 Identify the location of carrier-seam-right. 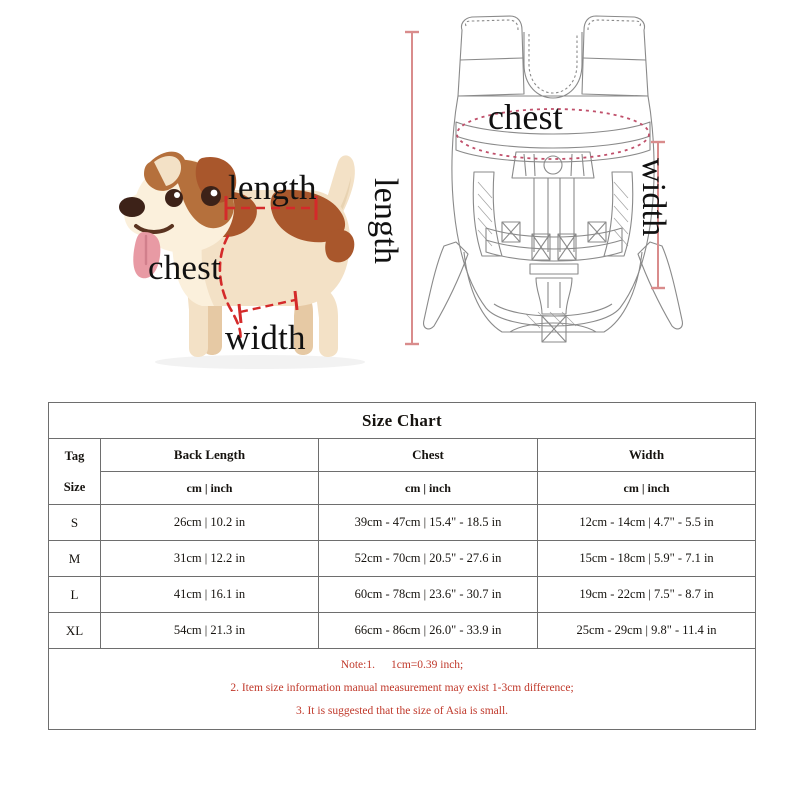
(614, 59).